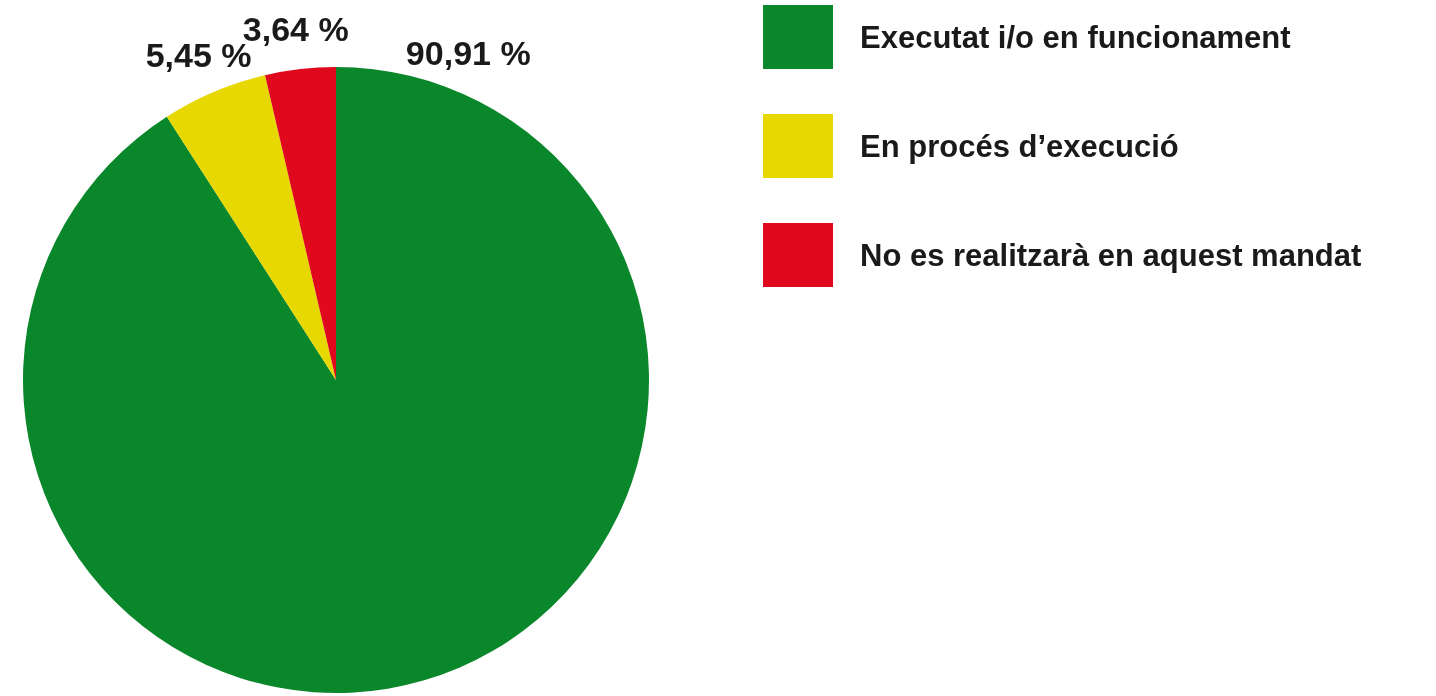  What do you see at coordinates (1111, 255) in the screenshot?
I see `legend-label: No es realitzarà en aquest mandat` at bounding box center [1111, 255].